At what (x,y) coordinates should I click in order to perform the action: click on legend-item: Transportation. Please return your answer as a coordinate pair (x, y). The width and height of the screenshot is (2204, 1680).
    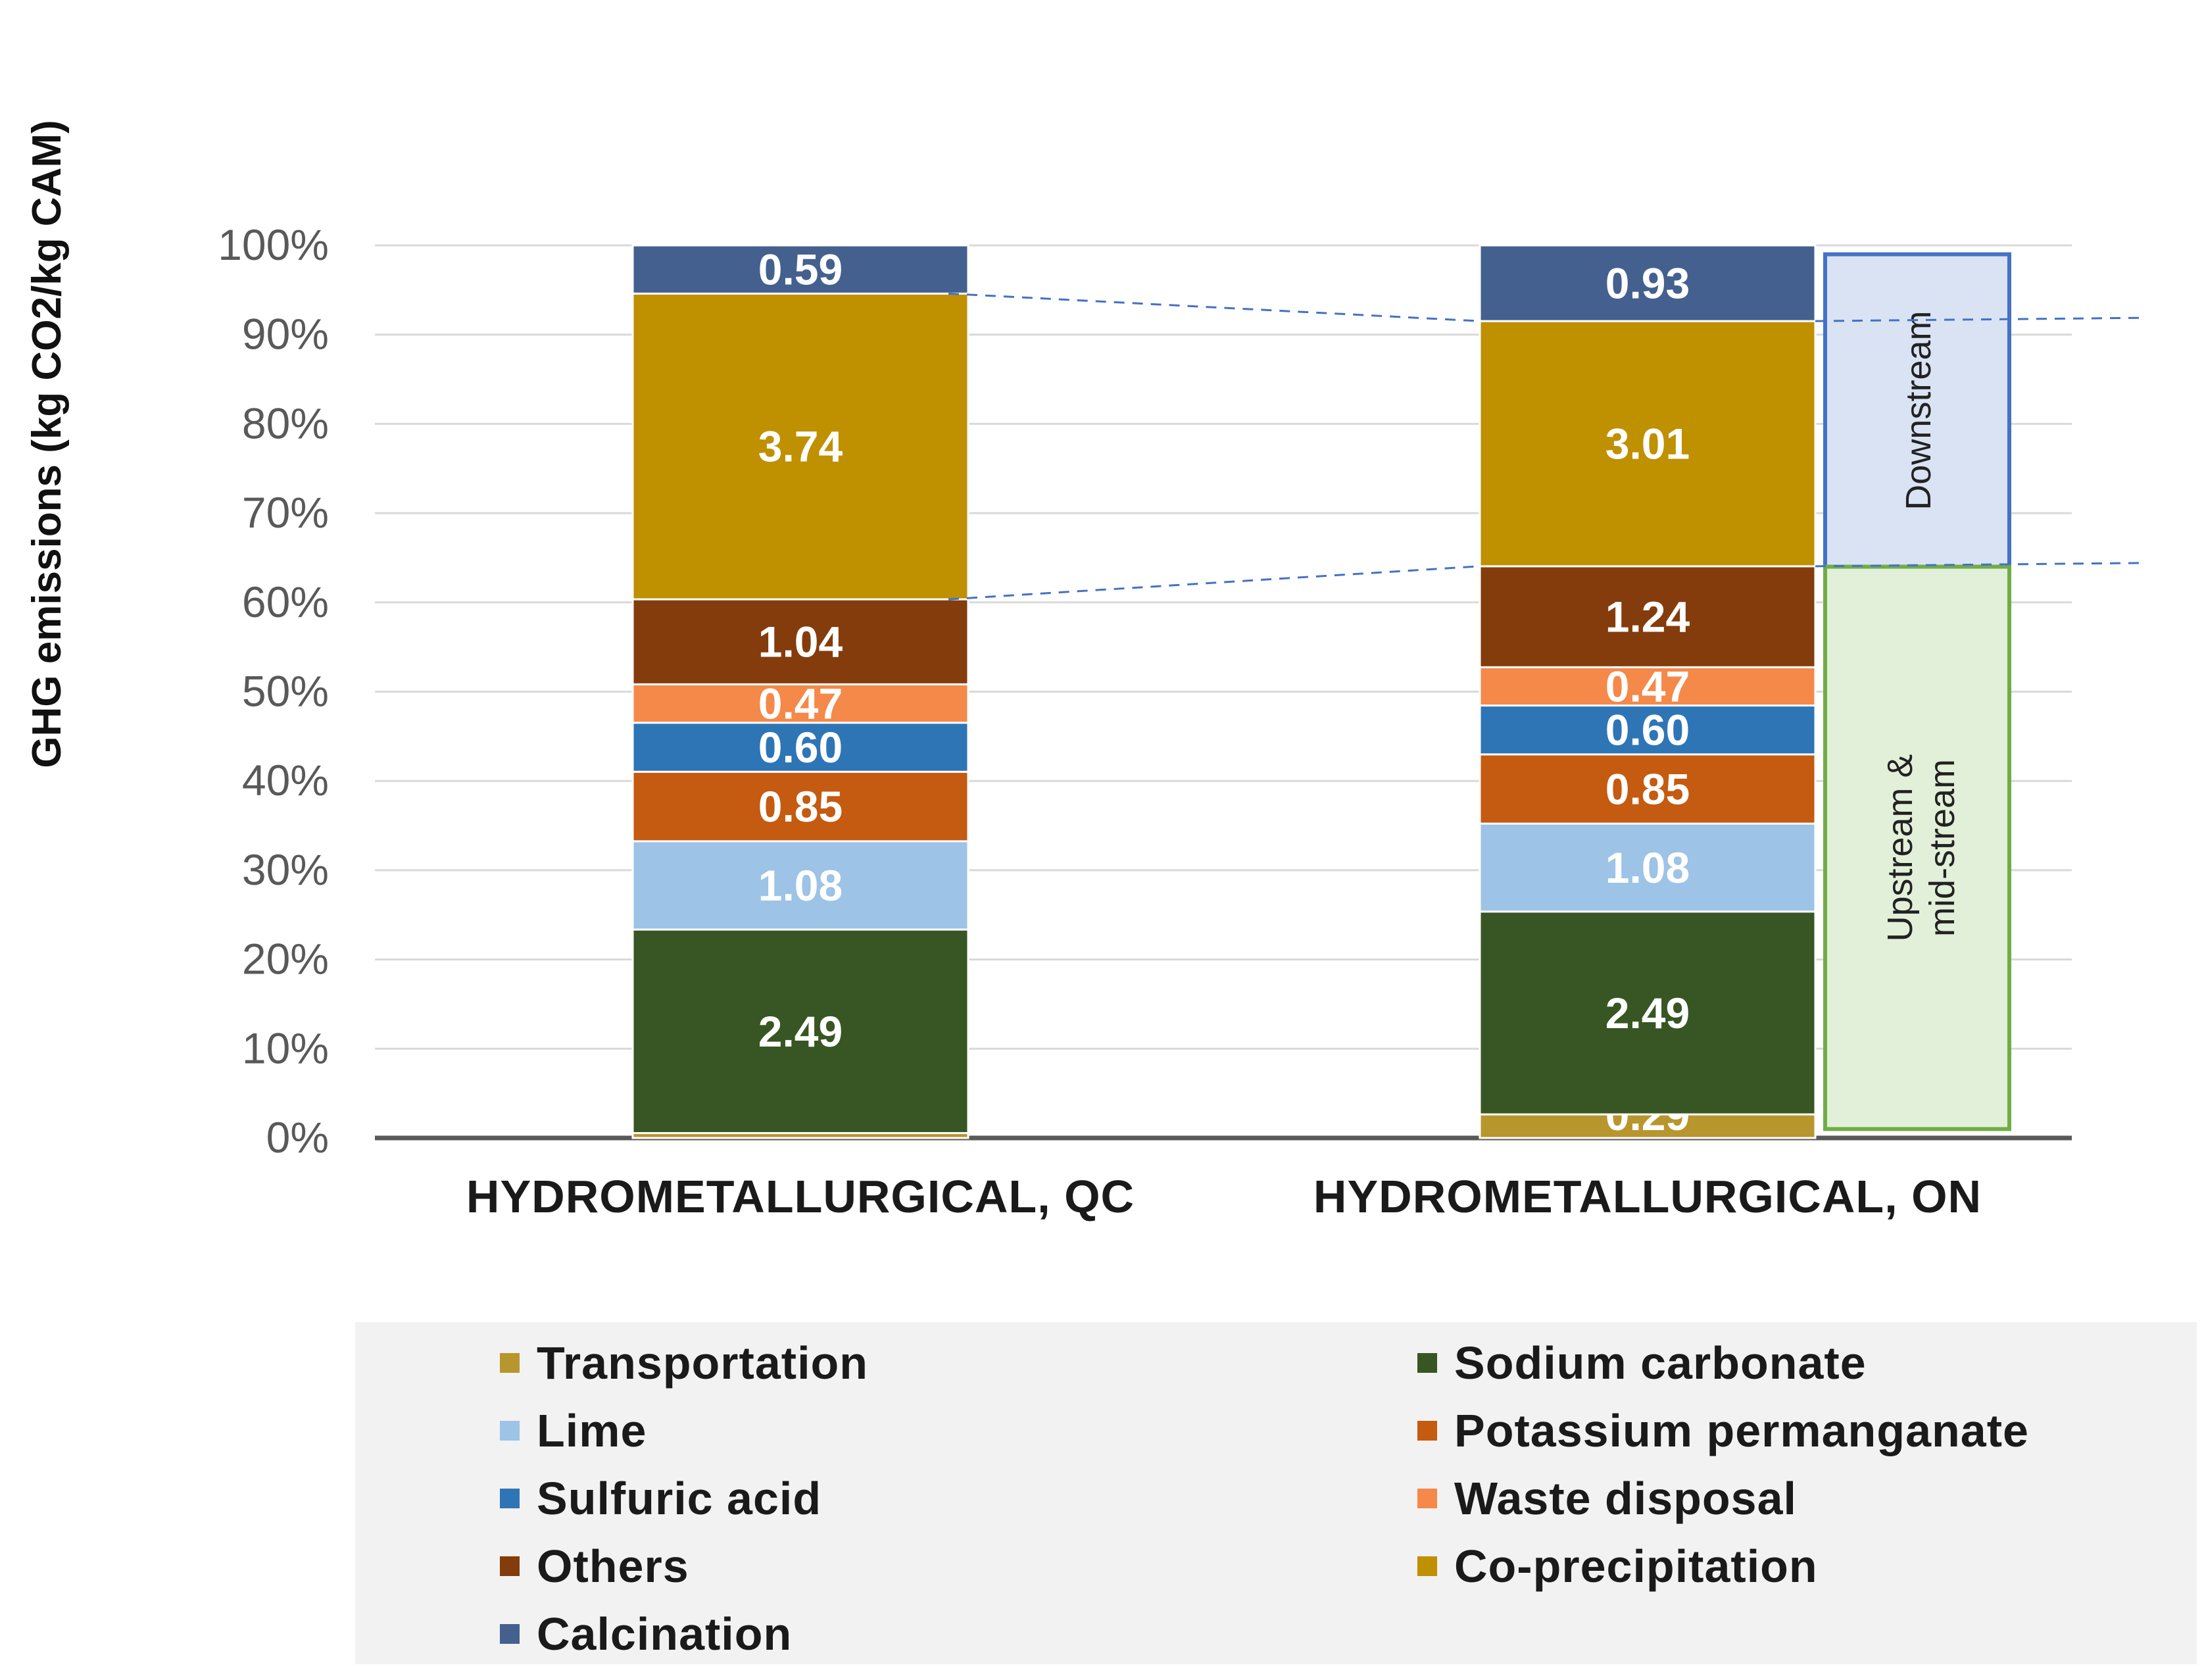
    Looking at the image, I should click on (684, 1363).